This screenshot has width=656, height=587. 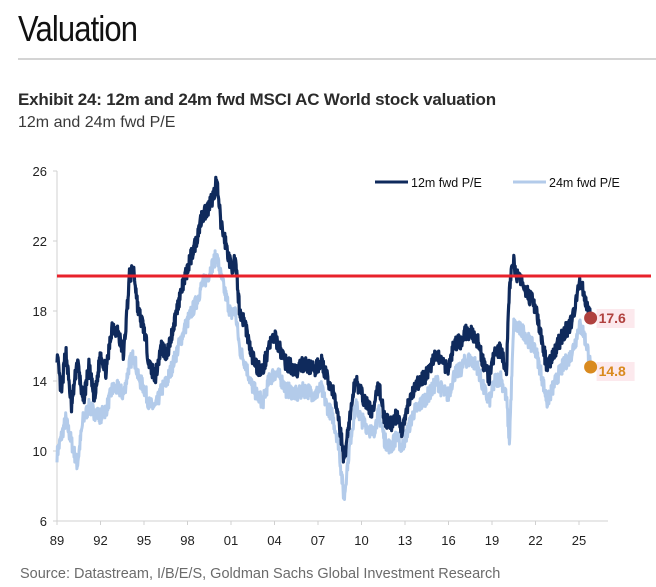 I want to click on y-tick-label: 14, so click(x=40, y=381).